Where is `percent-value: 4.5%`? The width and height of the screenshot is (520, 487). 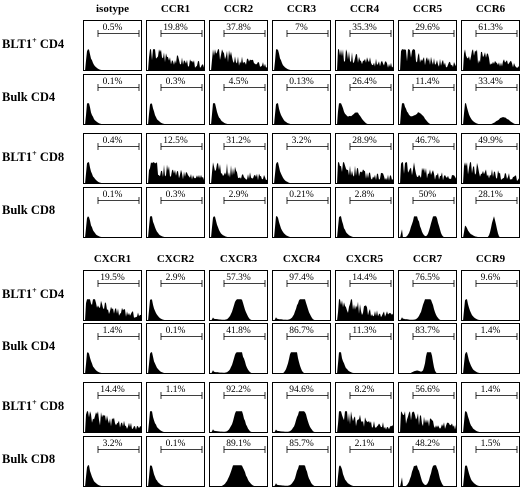
percent-value: 4.5% is located at coordinates (238, 82).